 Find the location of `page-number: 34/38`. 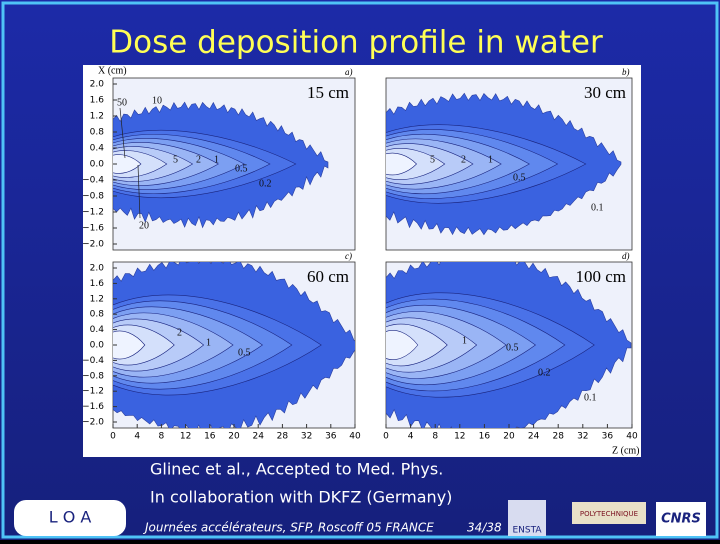

page-number: 34/38 is located at coordinates (484, 528).